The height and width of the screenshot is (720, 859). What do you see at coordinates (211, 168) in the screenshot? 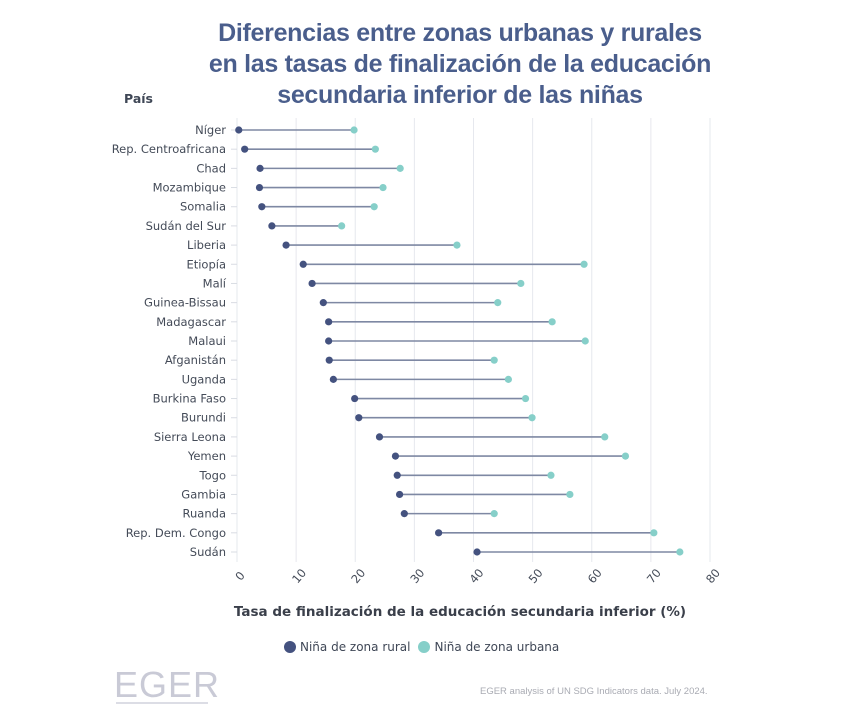
I see `country-label: Chad` at bounding box center [211, 168].